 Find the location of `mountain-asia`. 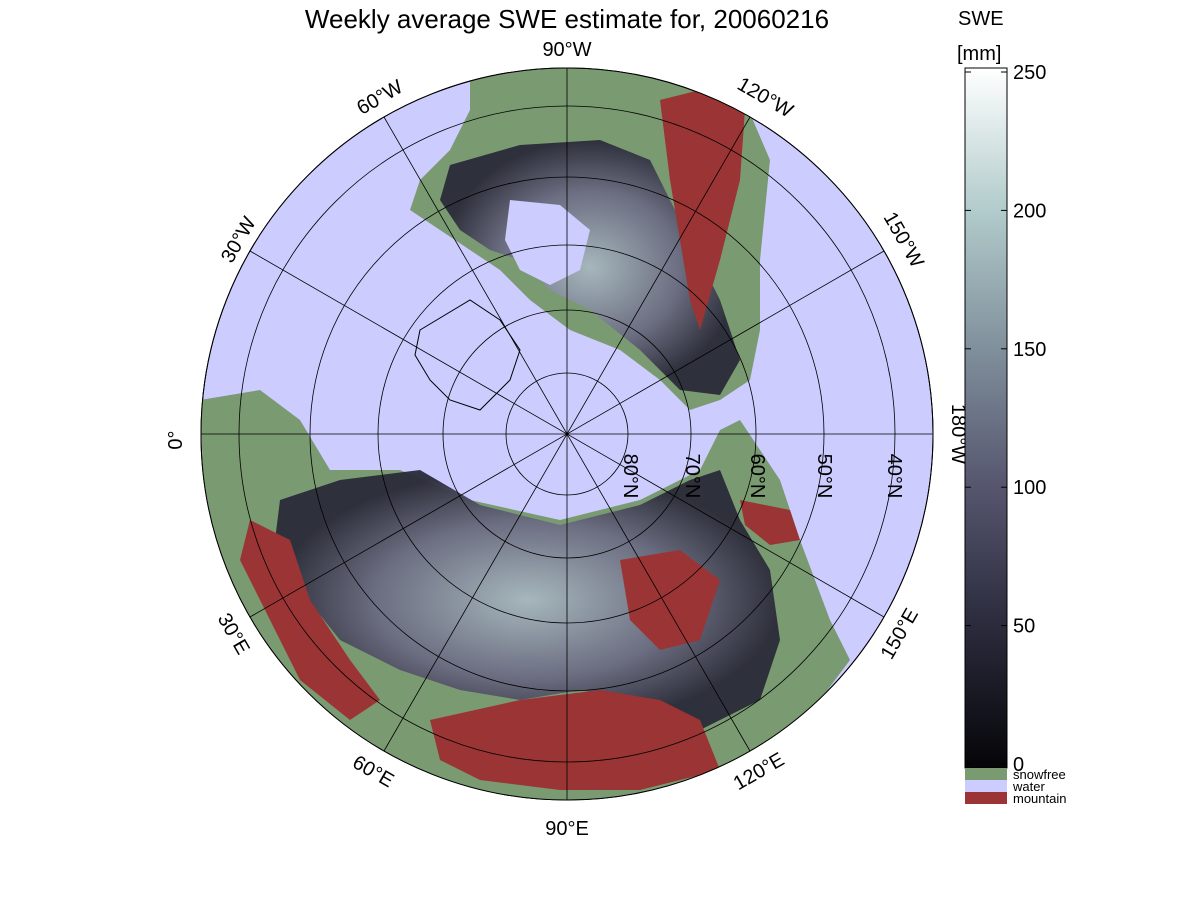

mountain-asia is located at coordinates (575, 740).